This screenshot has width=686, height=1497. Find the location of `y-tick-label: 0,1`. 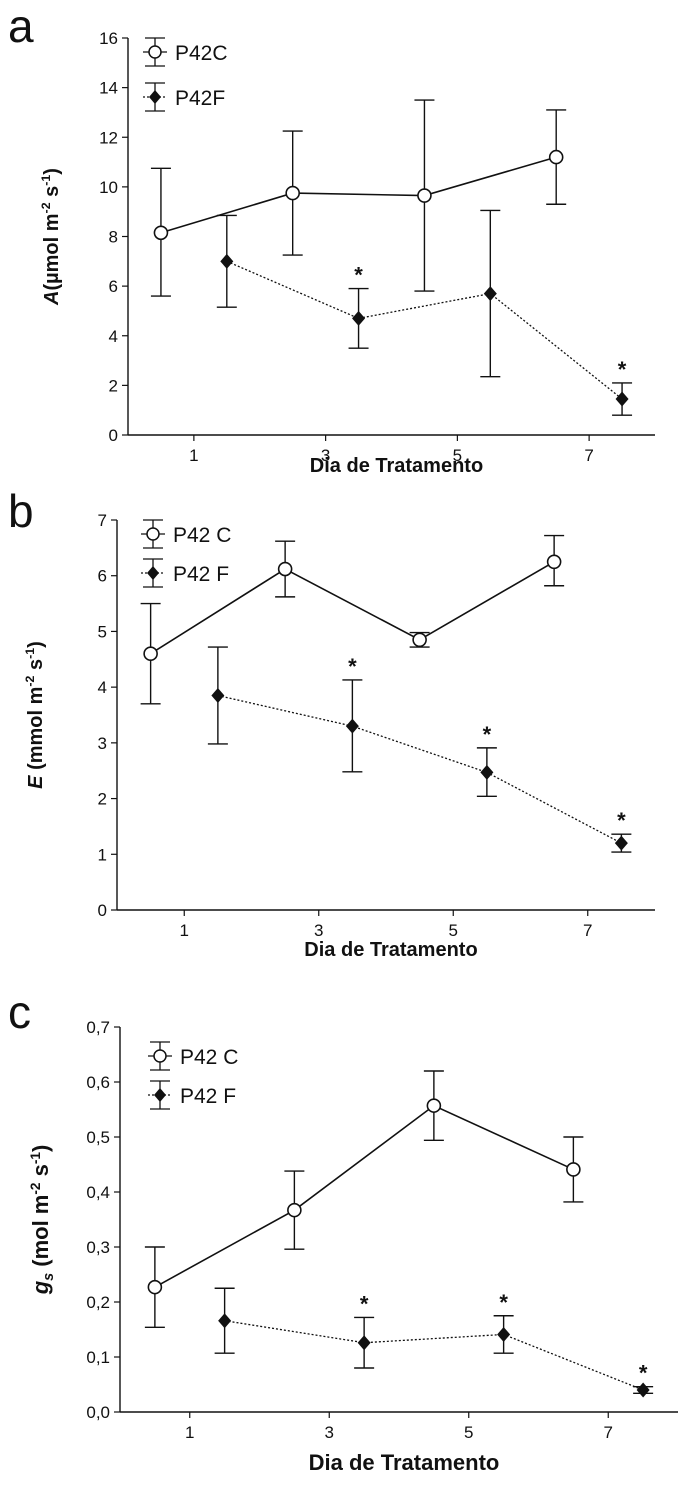

y-tick-label: 0,1 is located at coordinates (98, 1357).